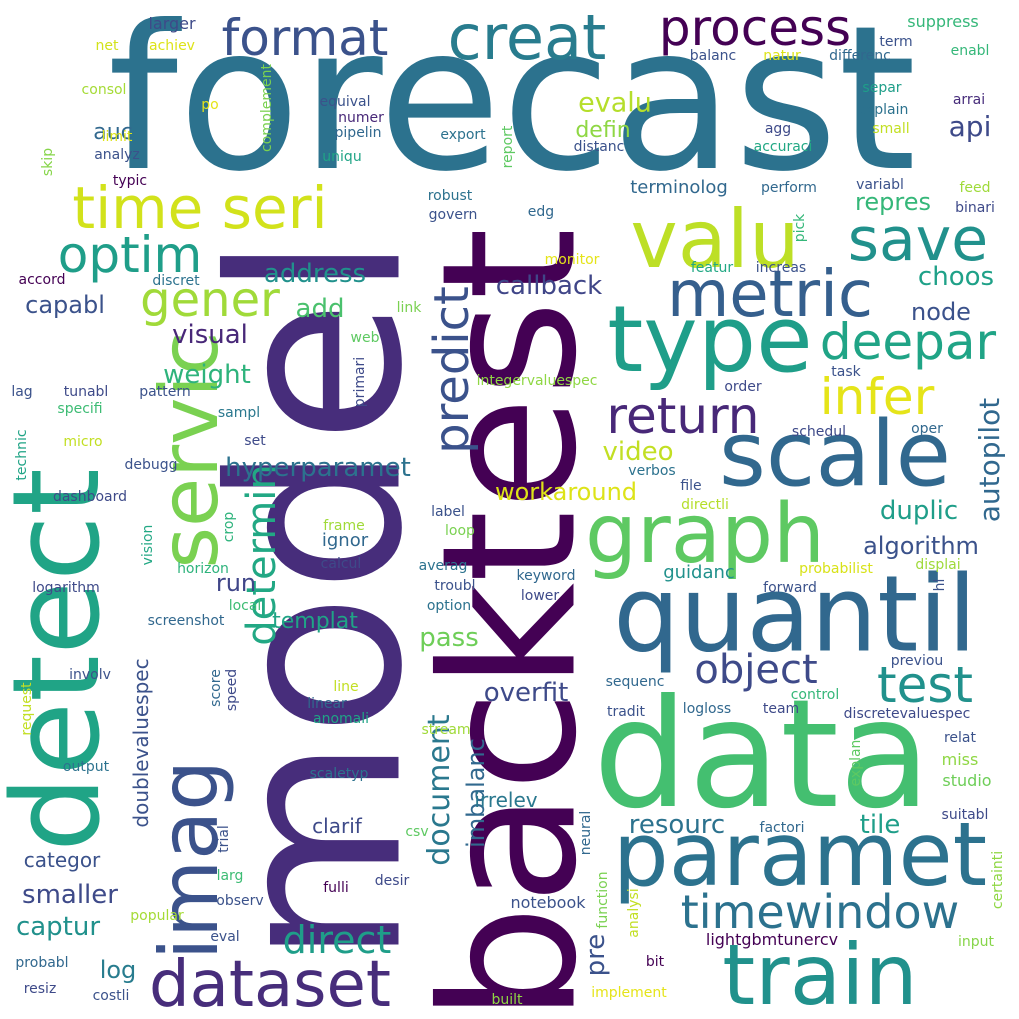 The height and width of the screenshot is (1019, 1019). What do you see at coordinates (770, 295) in the screenshot?
I see `word-metric: metric` at bounding box center [770, 295].